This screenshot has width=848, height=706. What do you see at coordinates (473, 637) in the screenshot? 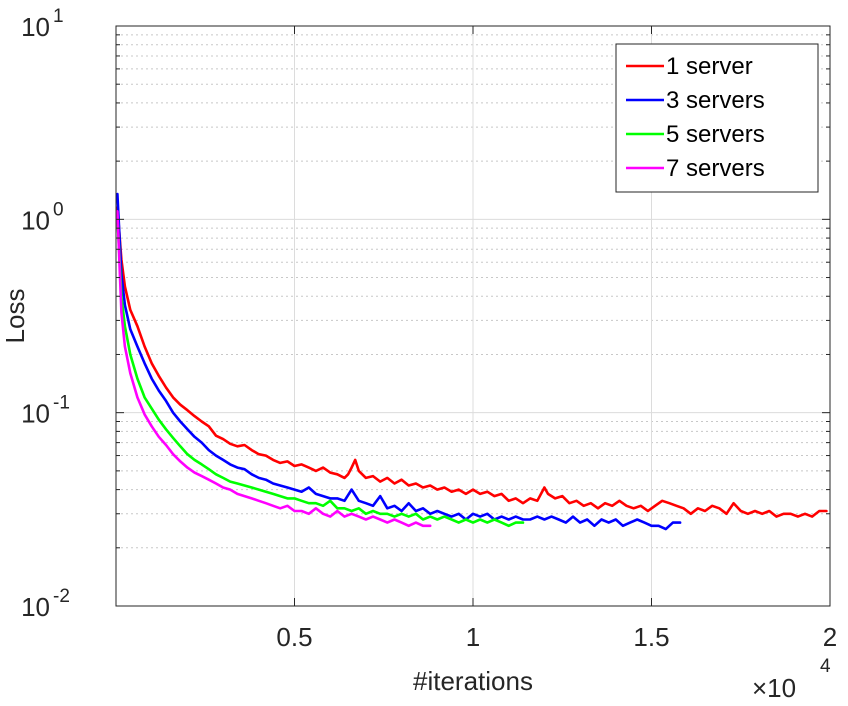
I see `x-tick-label: 1` at bounding box center [473, 637].